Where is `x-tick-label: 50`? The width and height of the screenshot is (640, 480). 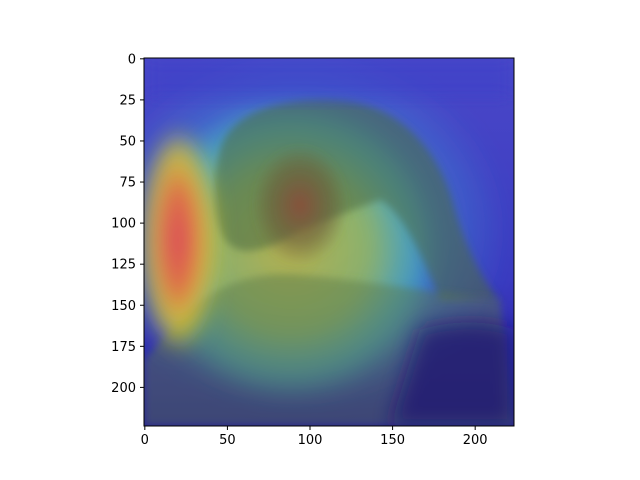
x-tick-label: 50 is located at coordinates (227, 440).